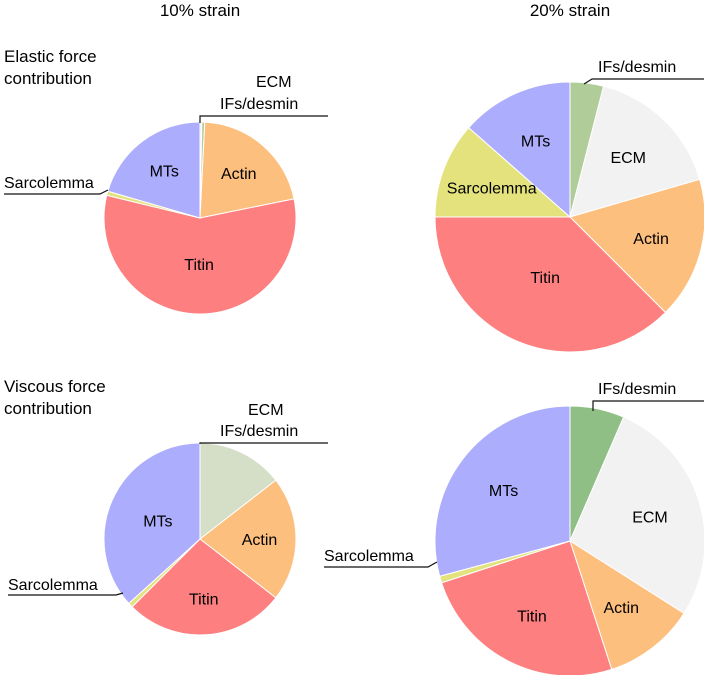  Describe the element at coordinates (199, 265) in the screenshot. I see `pie-0-label-titin: Titin` at that location.